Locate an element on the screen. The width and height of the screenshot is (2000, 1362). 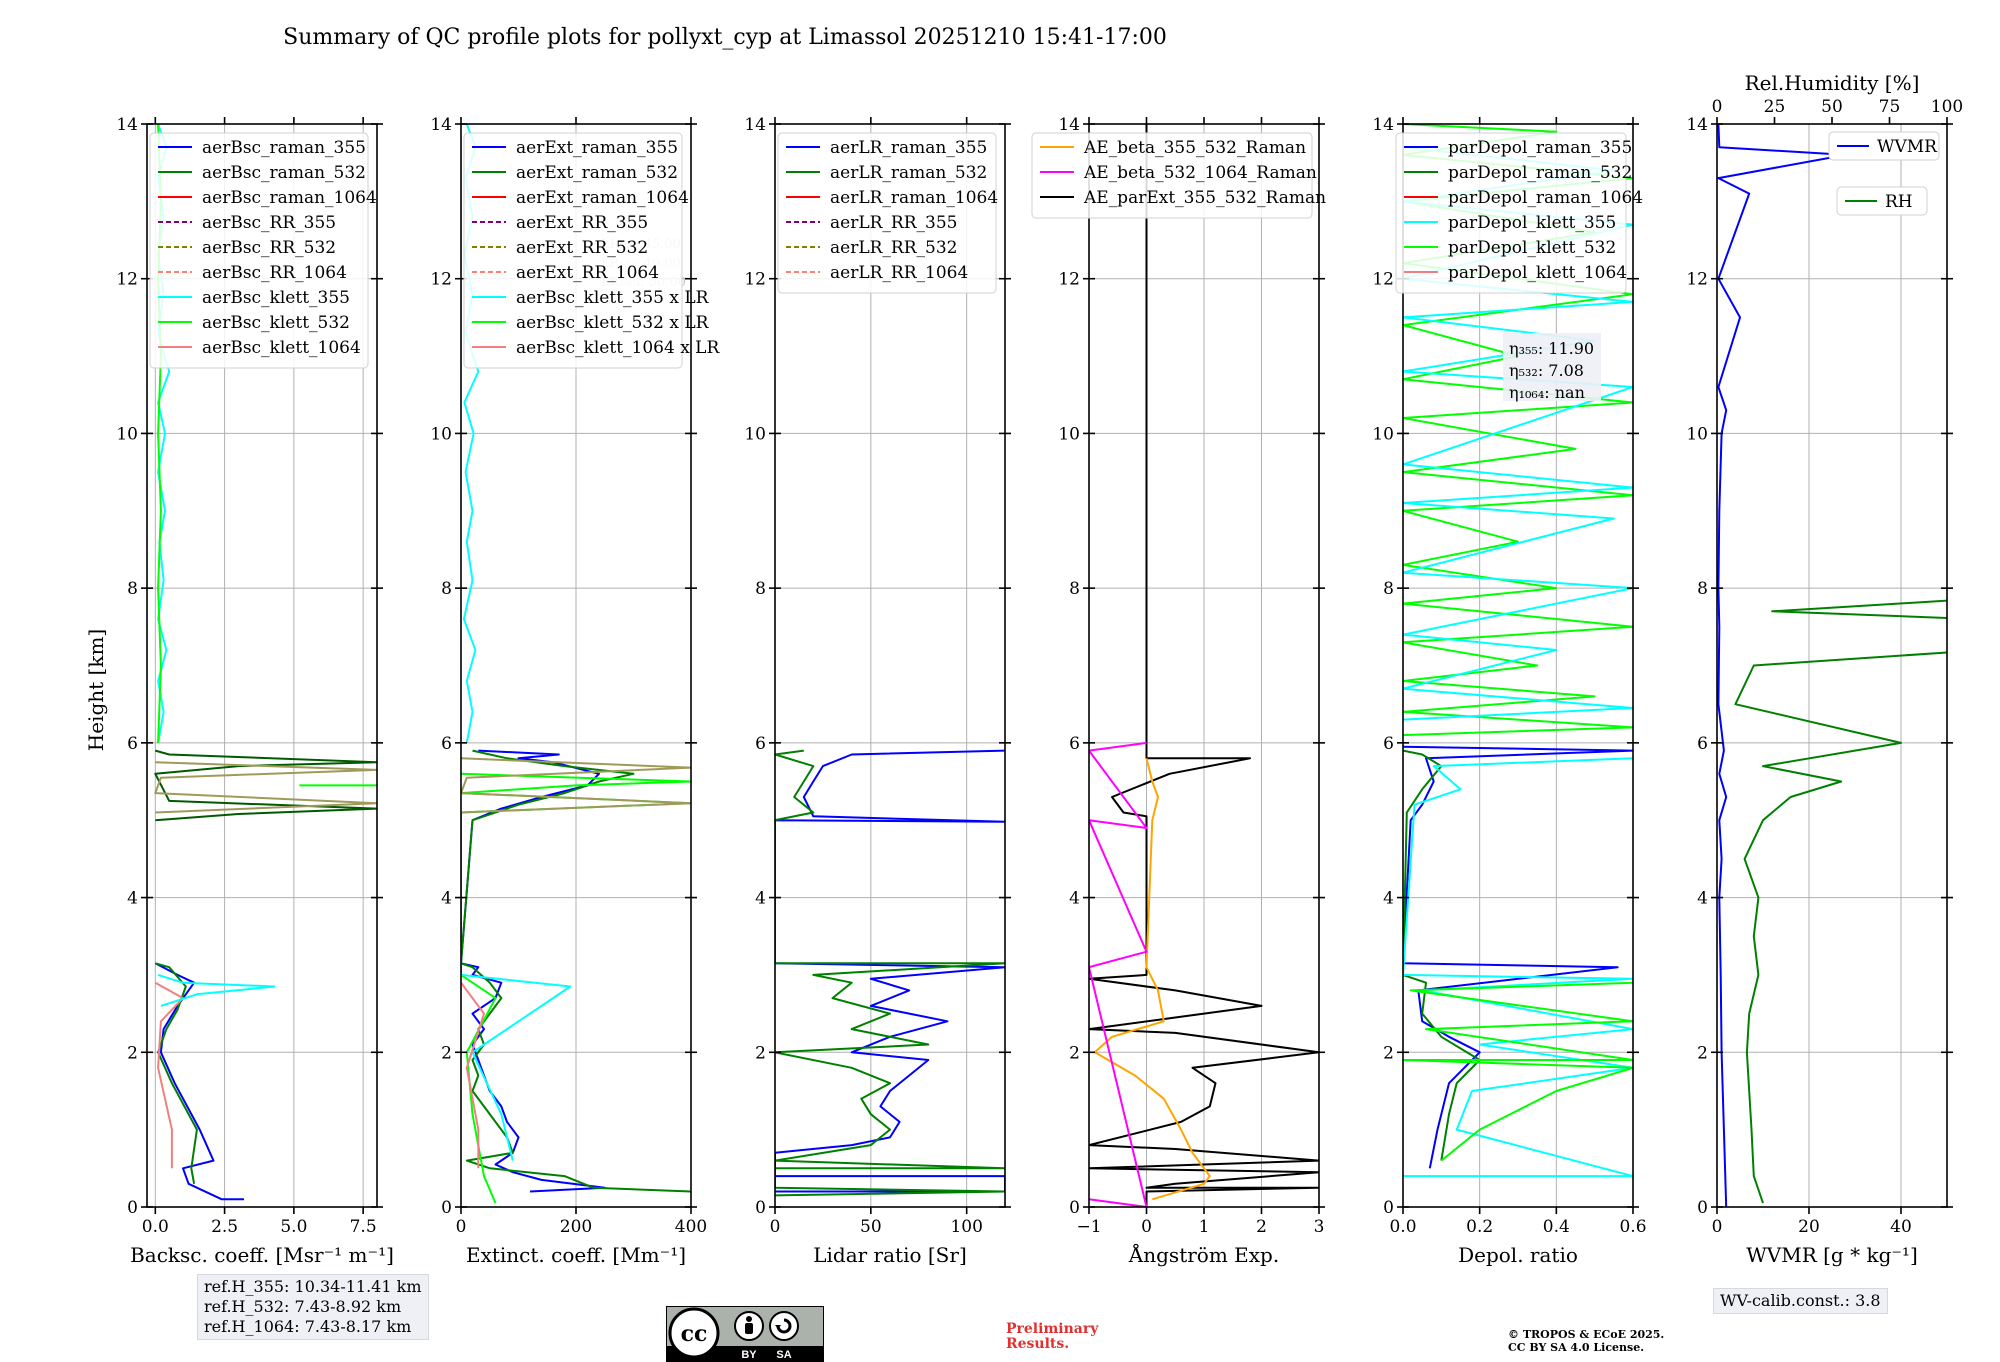
eta-label: η₁₀₆₄: nan is located at coordinates (1547, 392).